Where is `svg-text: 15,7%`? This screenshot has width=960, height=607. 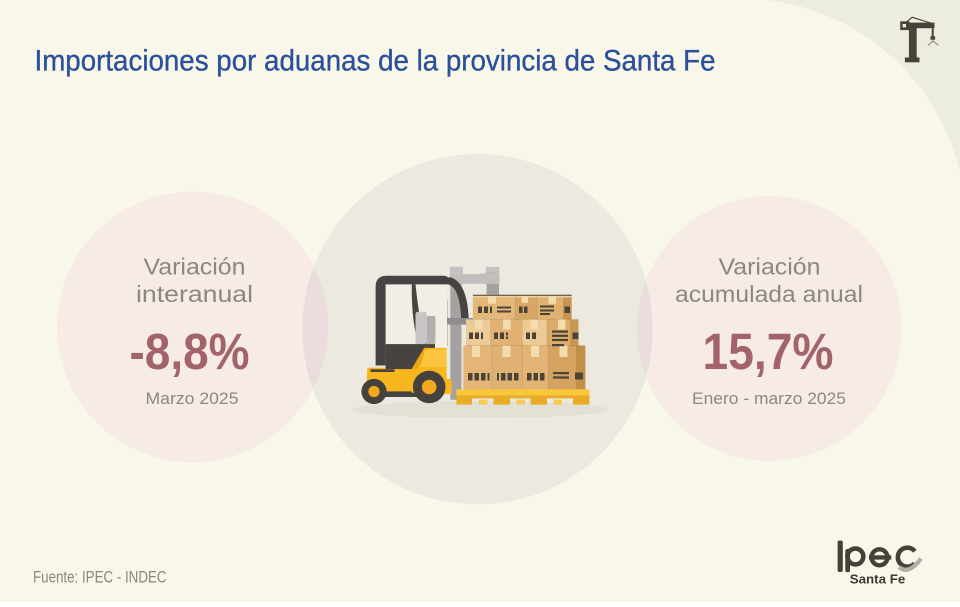
svg-text: 15,7% is located at coordinates (768, 351).